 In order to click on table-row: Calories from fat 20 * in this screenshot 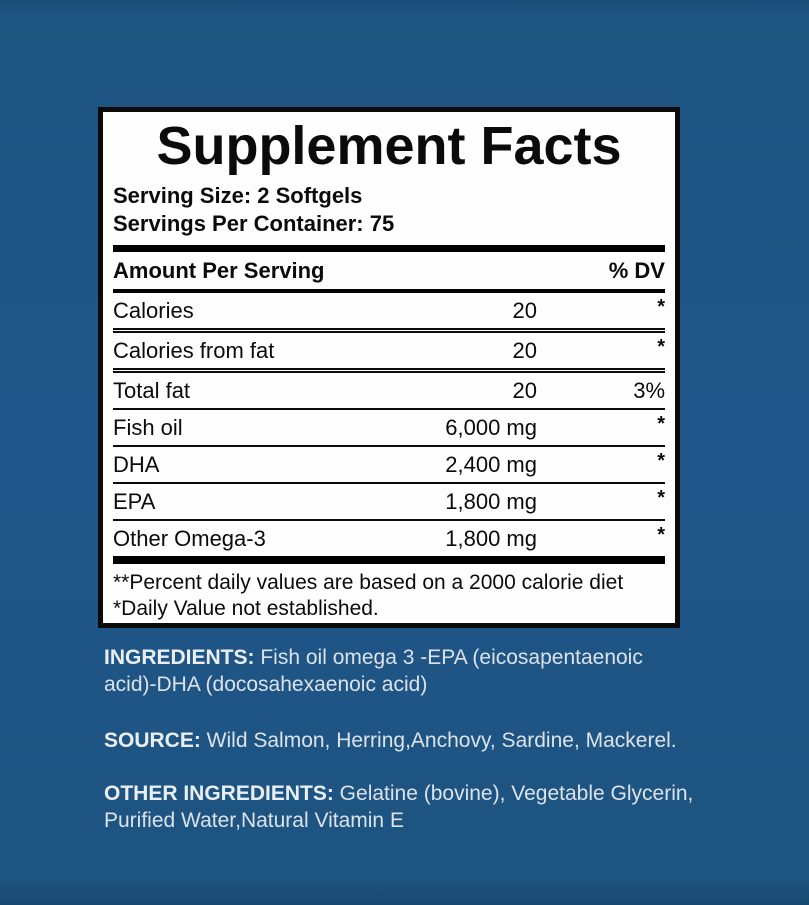, I will do `click(389, 350)`.